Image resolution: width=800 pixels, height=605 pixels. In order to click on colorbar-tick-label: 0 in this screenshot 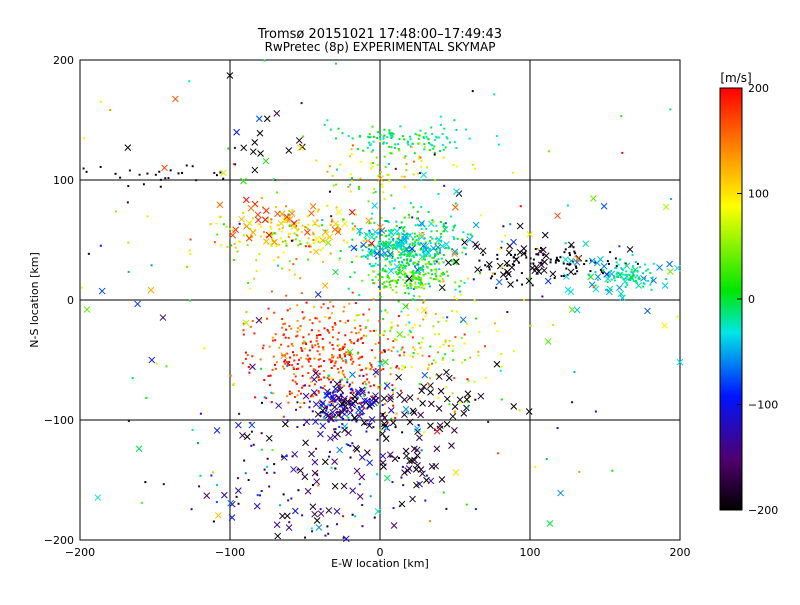, I will do `click(751, 299)`.